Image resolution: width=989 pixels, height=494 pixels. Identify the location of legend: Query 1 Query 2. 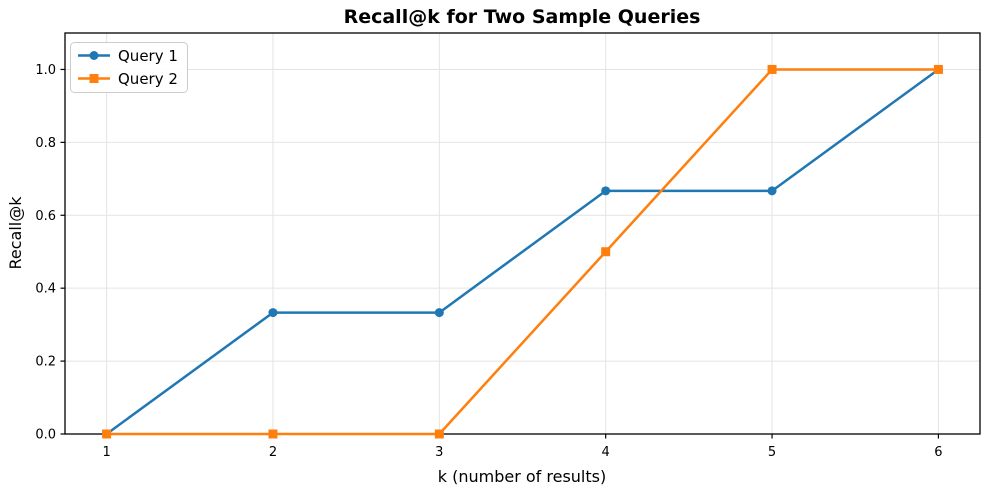
(129, 67).